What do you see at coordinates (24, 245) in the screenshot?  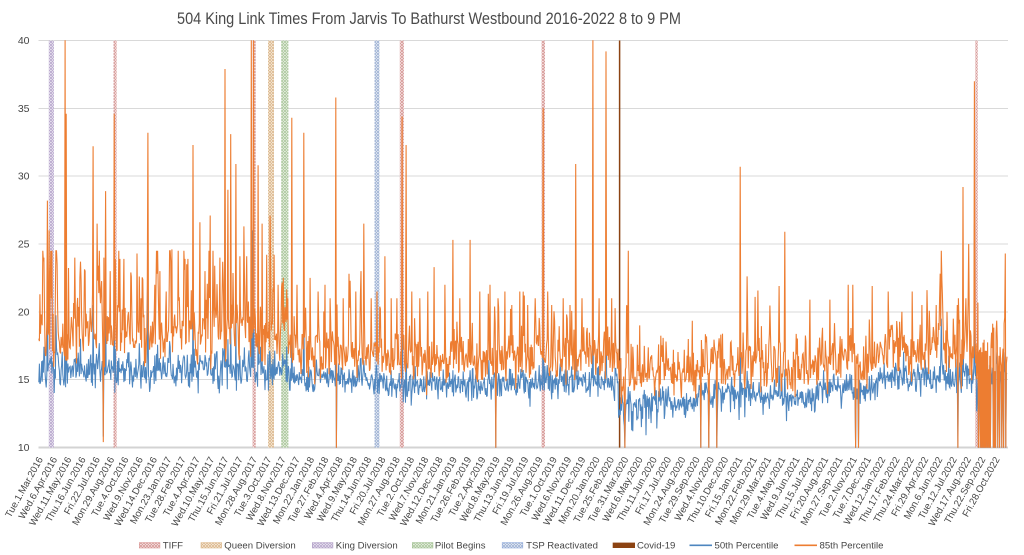 I see `svg-text: 25` at bounding box center [24, 245].